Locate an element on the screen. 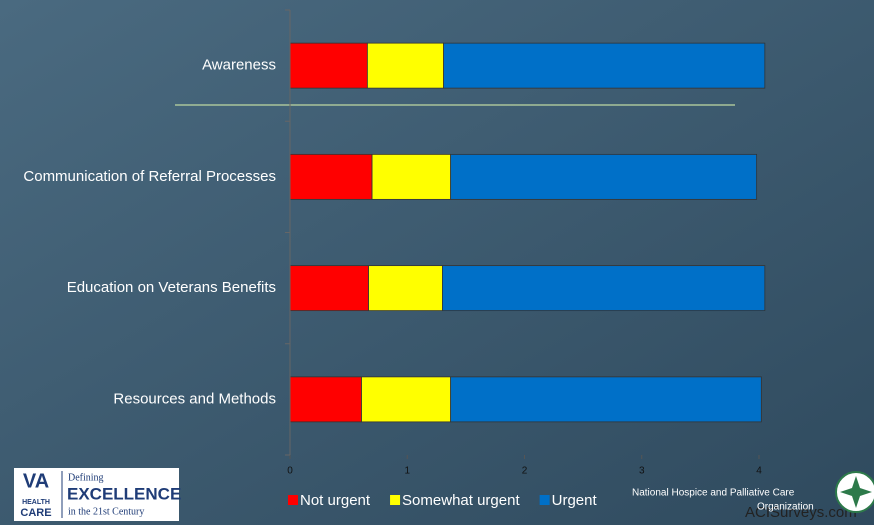 The width and height of the screenshot is (874, 525). logo-text: HEALTH is located at coordinates (36, 502).